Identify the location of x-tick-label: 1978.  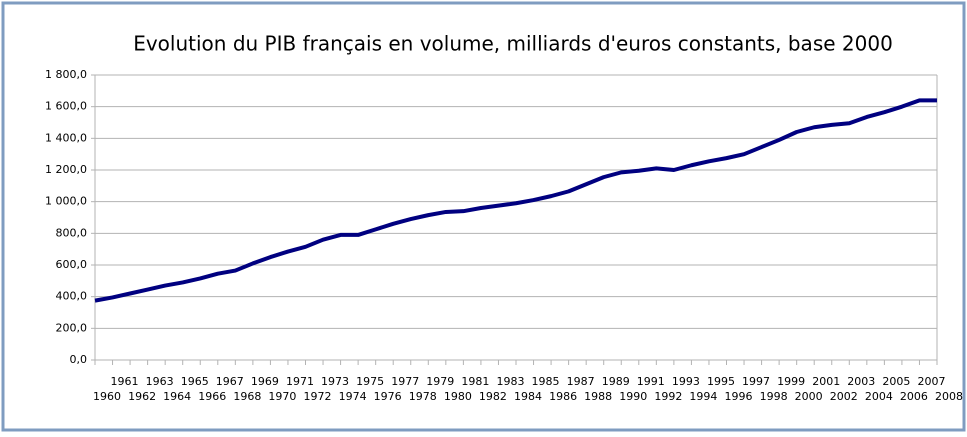
(423, 396).